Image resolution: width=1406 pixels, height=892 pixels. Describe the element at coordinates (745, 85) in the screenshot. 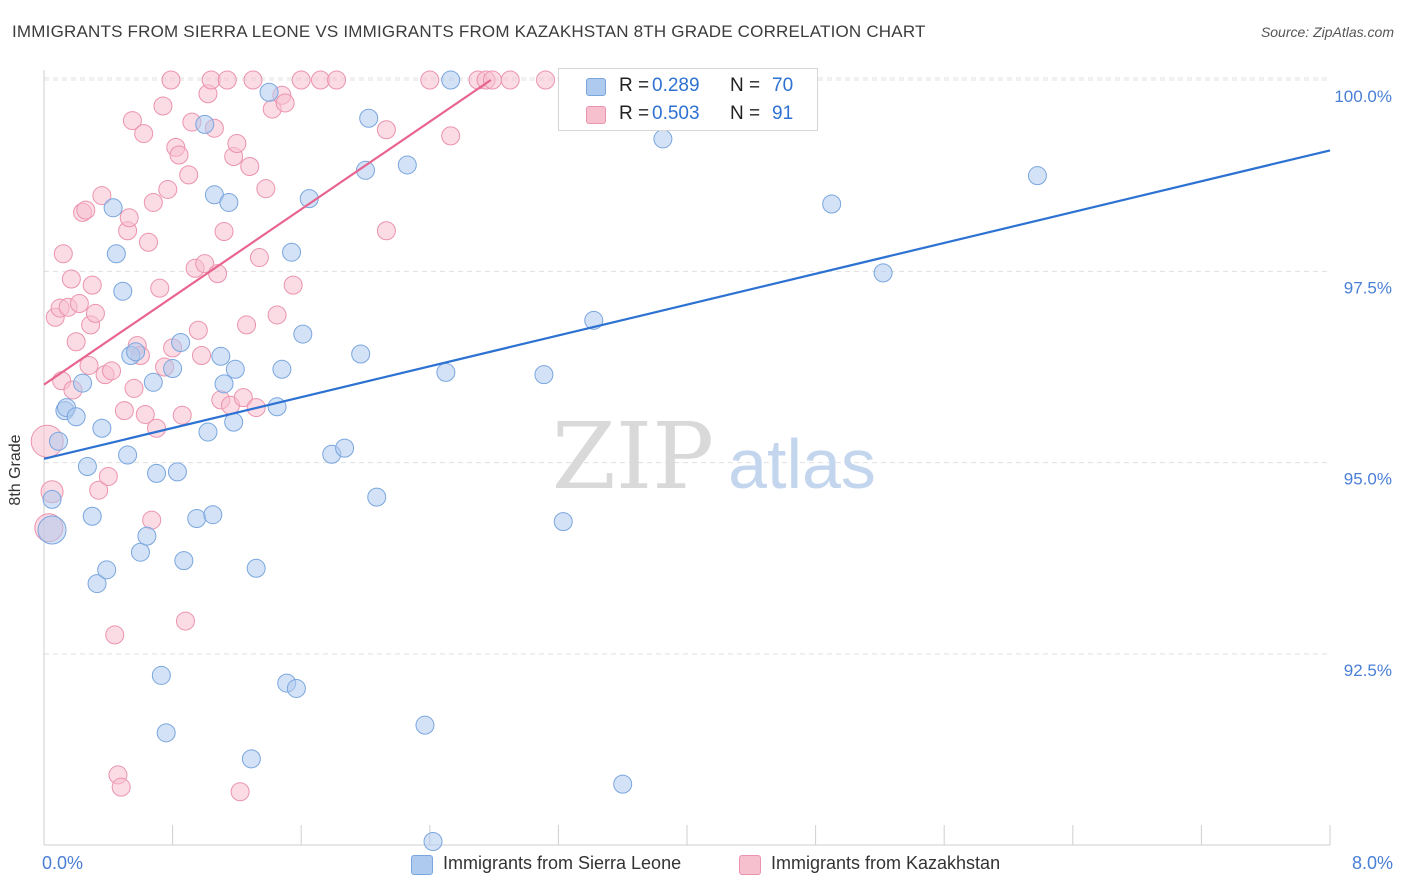

I see `n-label: N =` at that location.